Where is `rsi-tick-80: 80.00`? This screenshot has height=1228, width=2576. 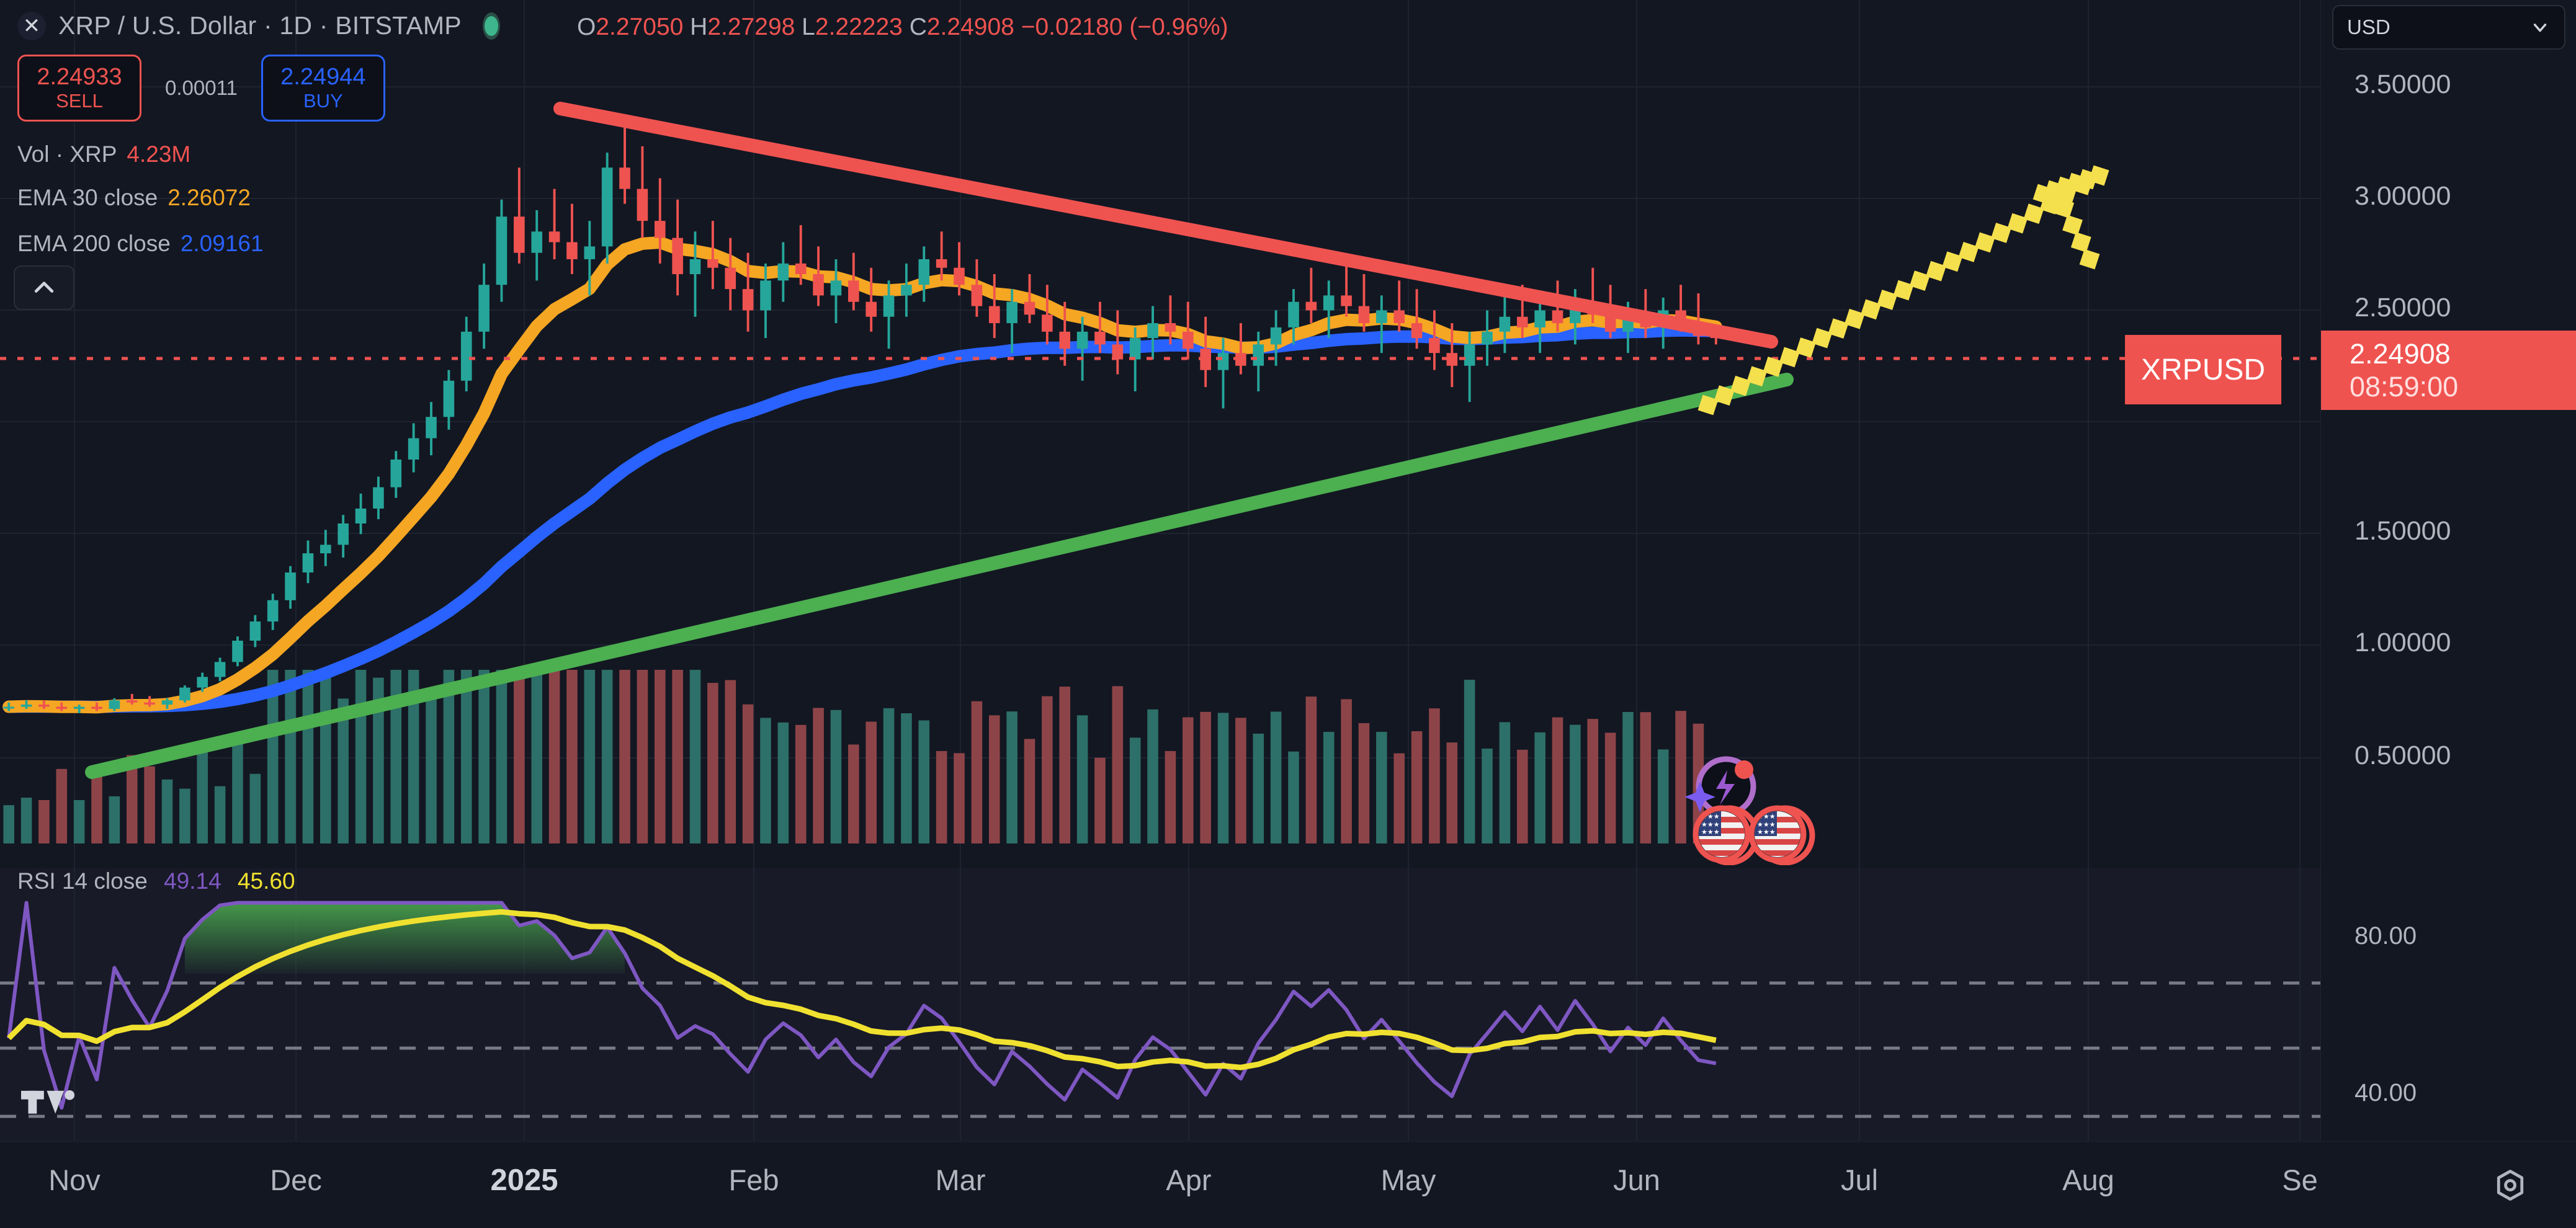 rsi-tick-80: 80.00 is located at coordinates (2386, 936).